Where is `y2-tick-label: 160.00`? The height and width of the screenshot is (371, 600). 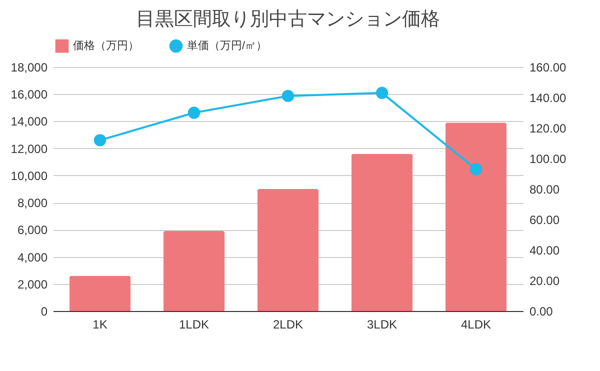 y2-tick-label: 160.00 is located at coordinates (548, 67).